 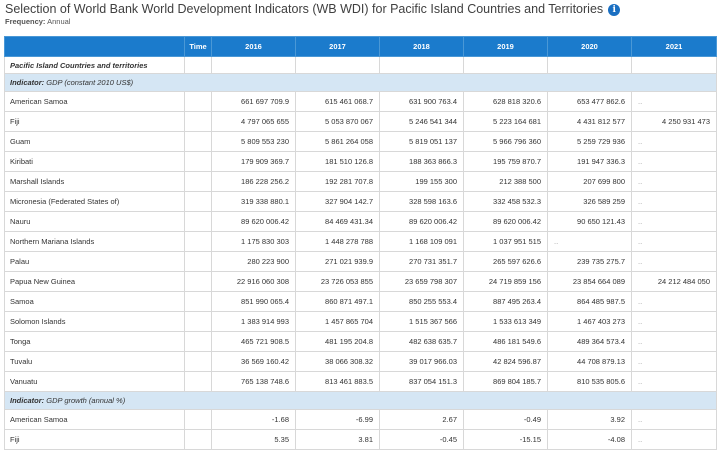 I want to click on value-cell: 326 589 259, so click(x=589, y=201).